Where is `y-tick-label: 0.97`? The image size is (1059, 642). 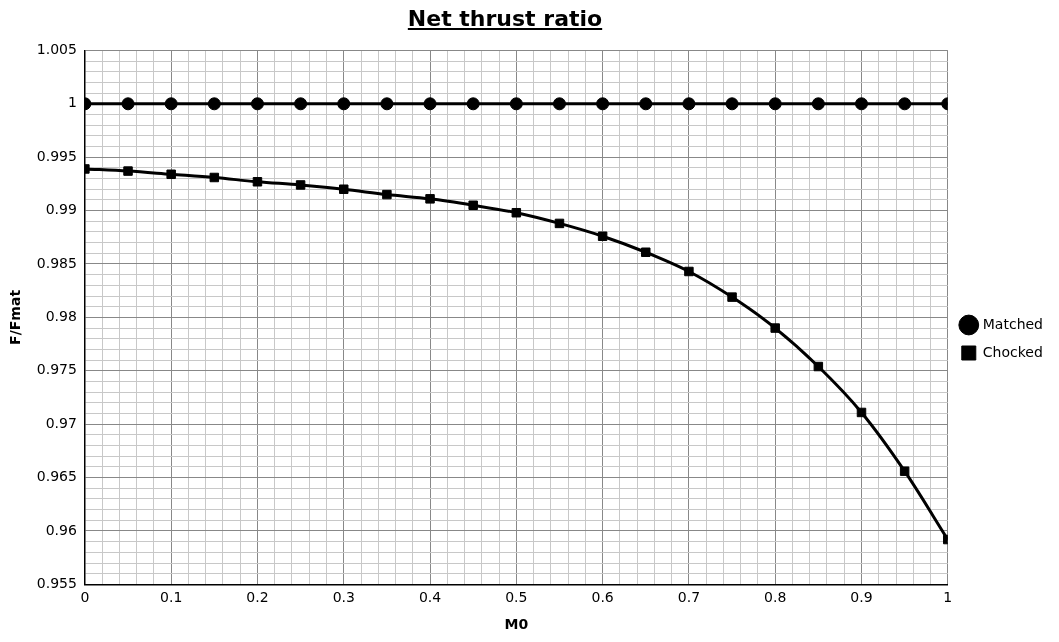 y-tick-label: 0.97 is located at coordinates (61, 422).